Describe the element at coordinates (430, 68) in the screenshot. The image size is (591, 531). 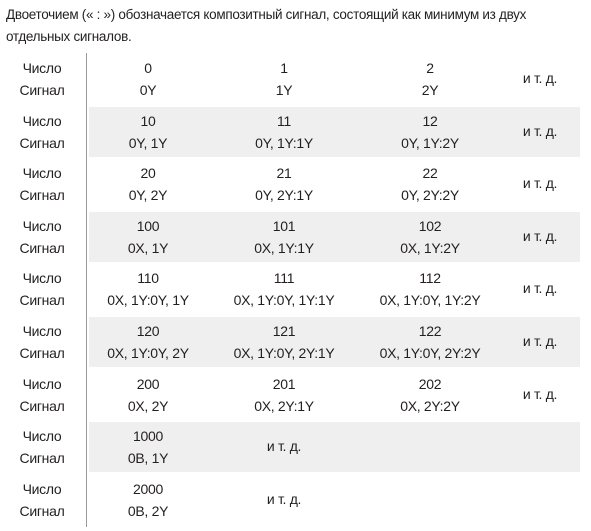
I see `cell-number: 2` at that location.